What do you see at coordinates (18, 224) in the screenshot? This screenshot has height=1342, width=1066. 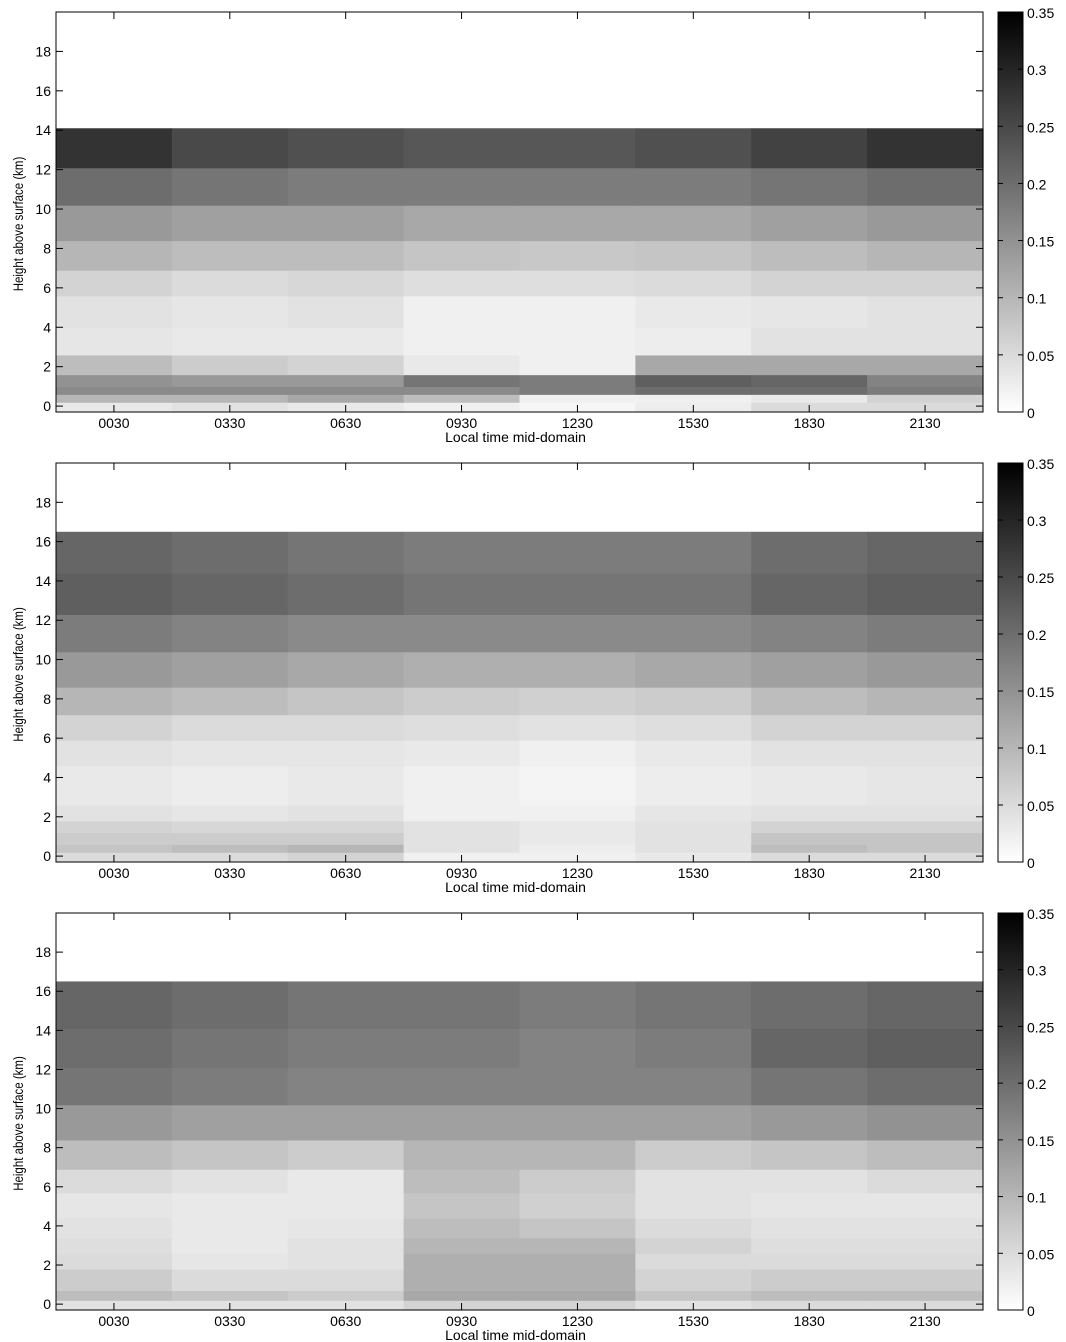 I see `y-axis-label: Height above surface (km)` at bounding box center [18, 224].